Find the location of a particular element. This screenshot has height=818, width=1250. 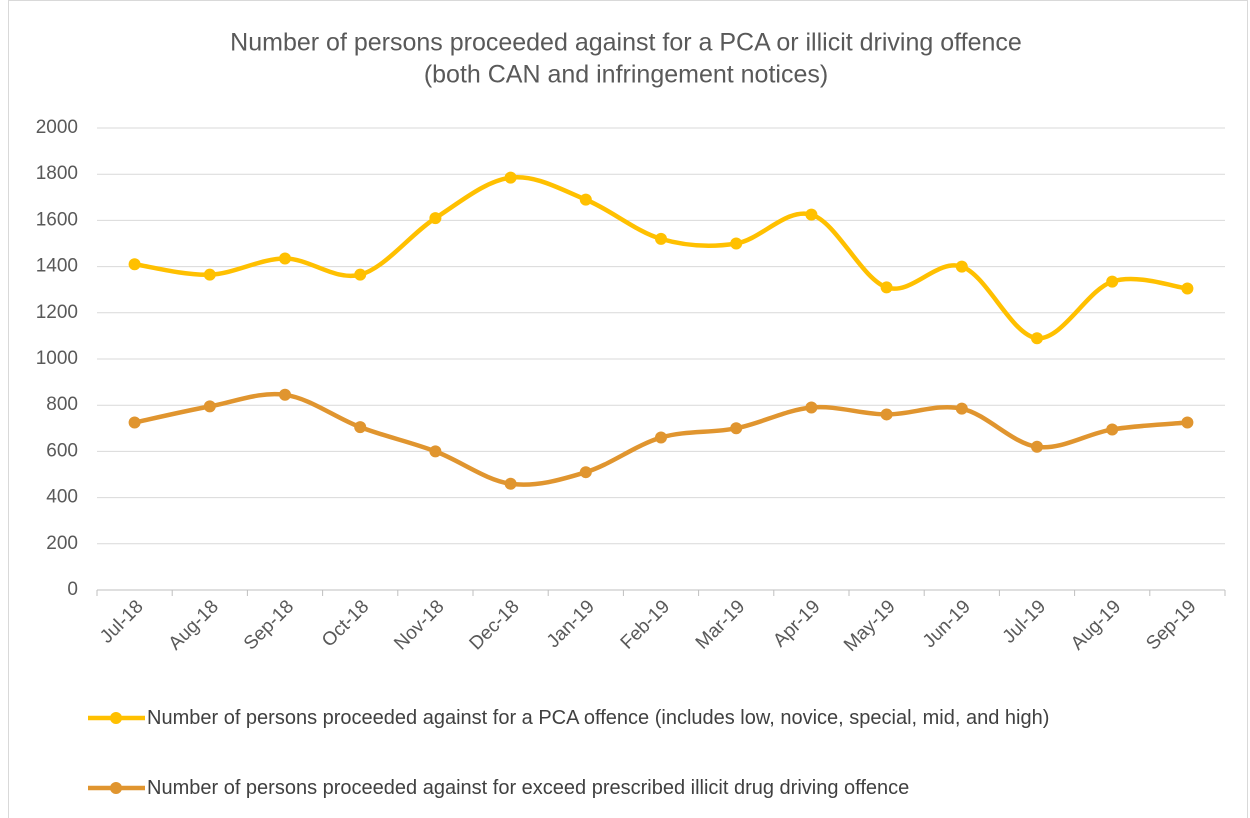

y-tick-label: 2000 is located at coordinates (57, 127).